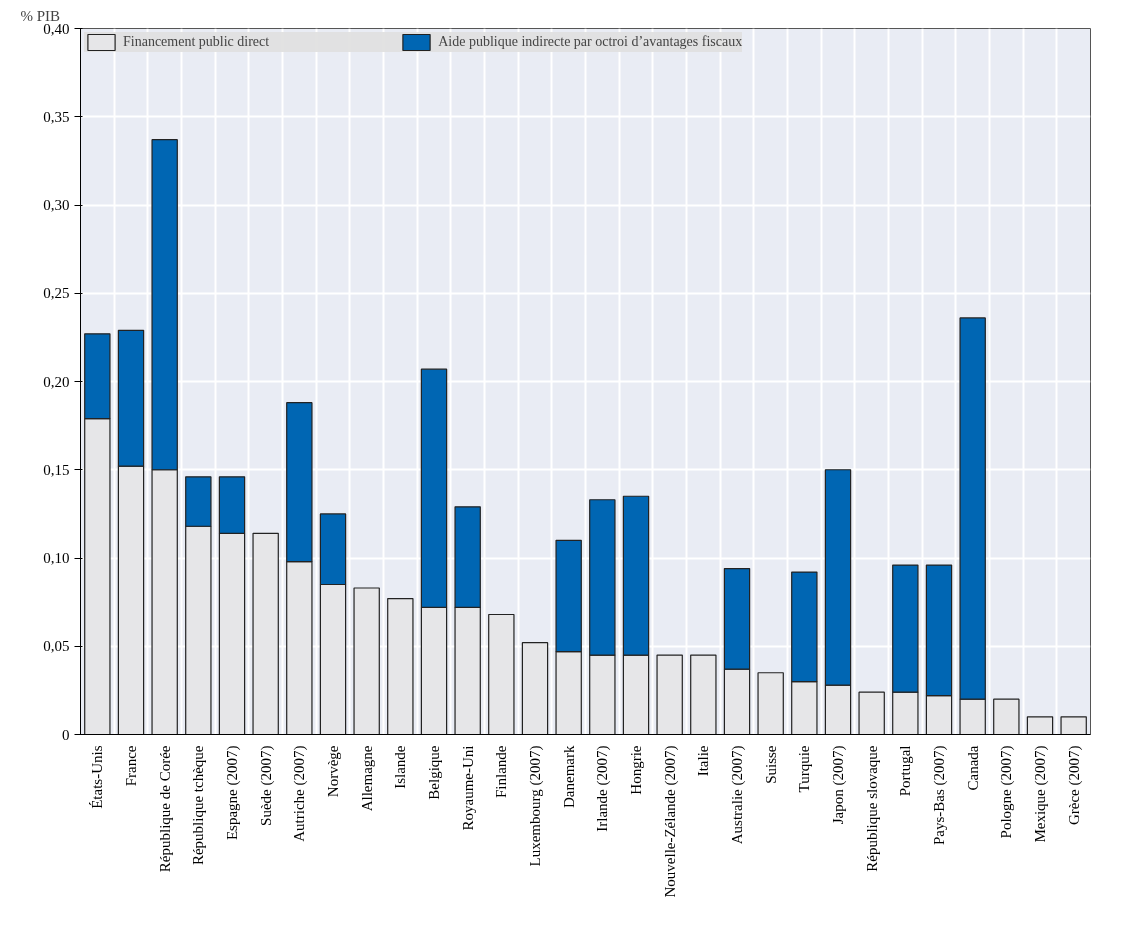 The height and width of the screenshot is (926, 1132). I want to click on x-tick-label: Espagne (2007), so click(232, 793).